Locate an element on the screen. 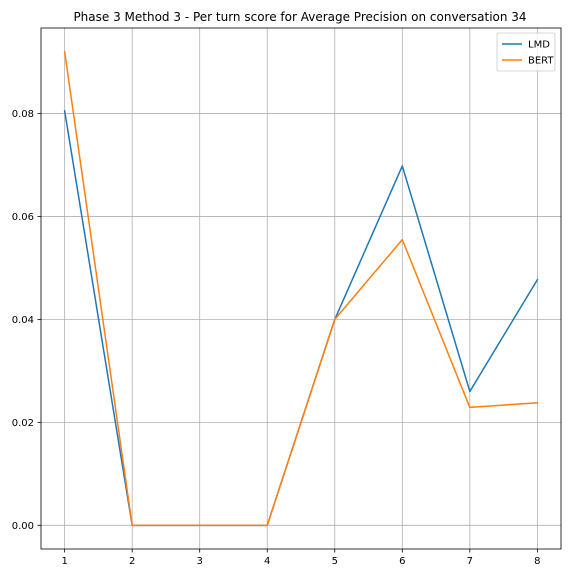  x-tick-label: 7 is located at coordinates (470, 561).